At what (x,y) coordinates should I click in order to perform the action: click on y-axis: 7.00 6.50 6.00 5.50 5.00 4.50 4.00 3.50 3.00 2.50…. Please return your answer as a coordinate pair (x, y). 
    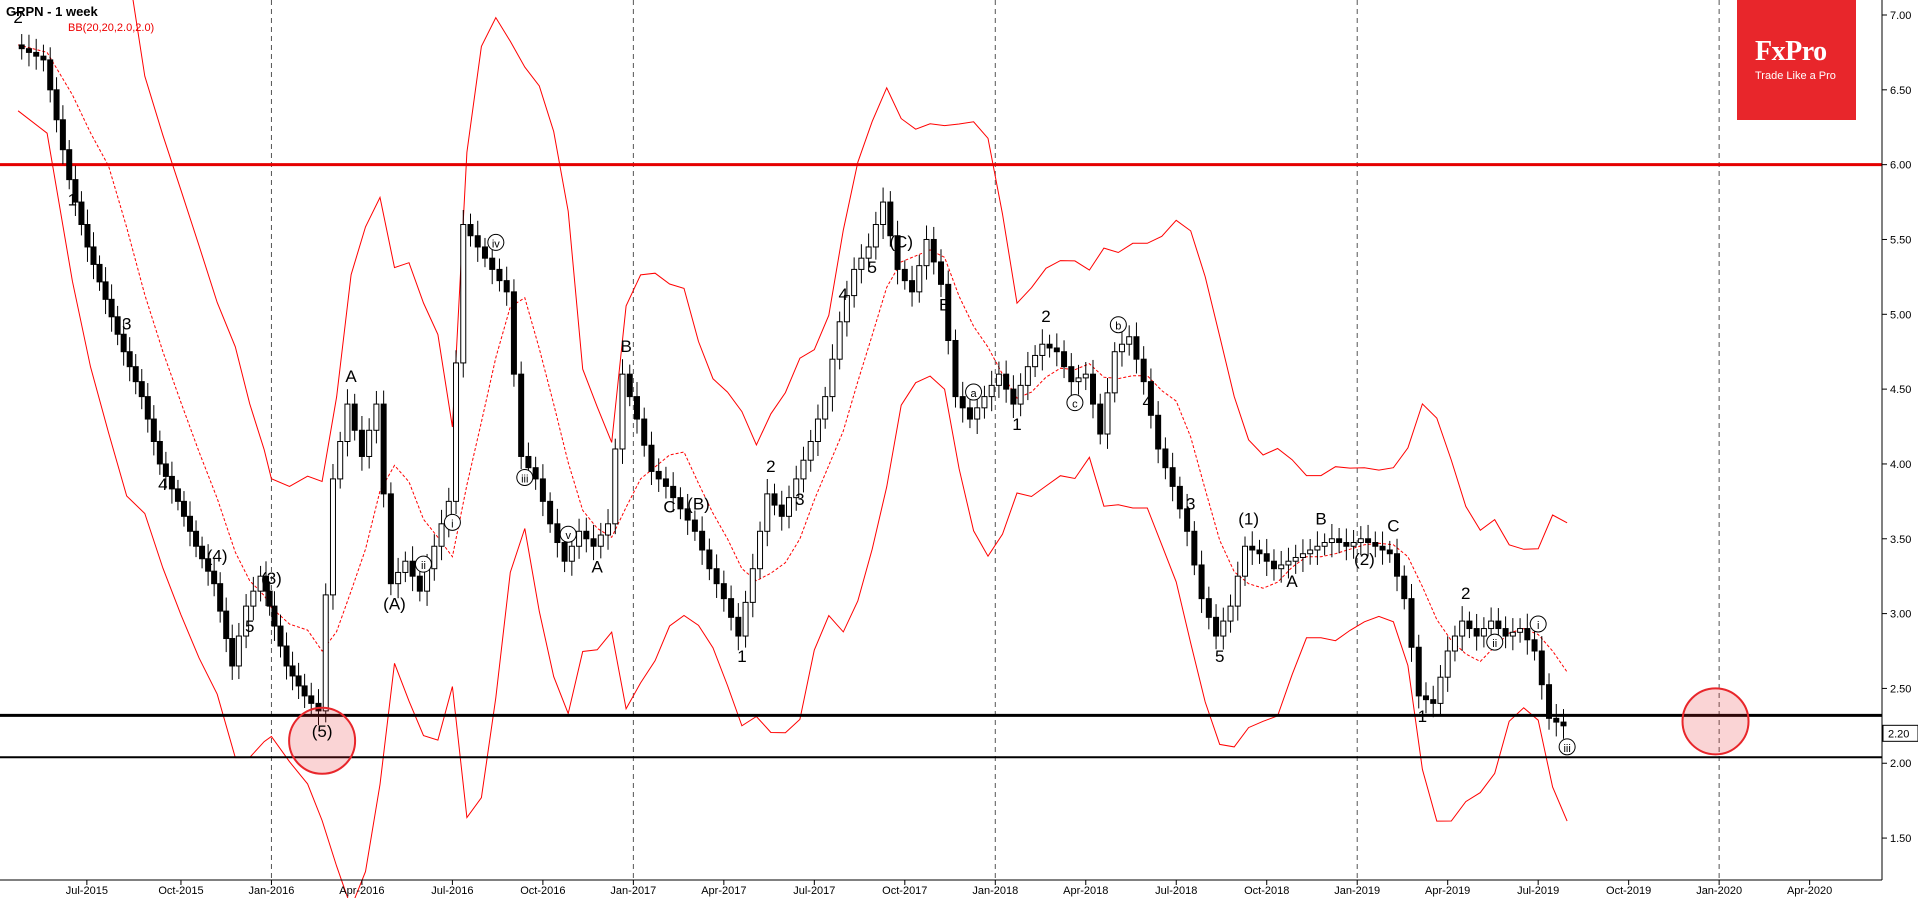
    Looking at the image, I should click on (1896, 427).